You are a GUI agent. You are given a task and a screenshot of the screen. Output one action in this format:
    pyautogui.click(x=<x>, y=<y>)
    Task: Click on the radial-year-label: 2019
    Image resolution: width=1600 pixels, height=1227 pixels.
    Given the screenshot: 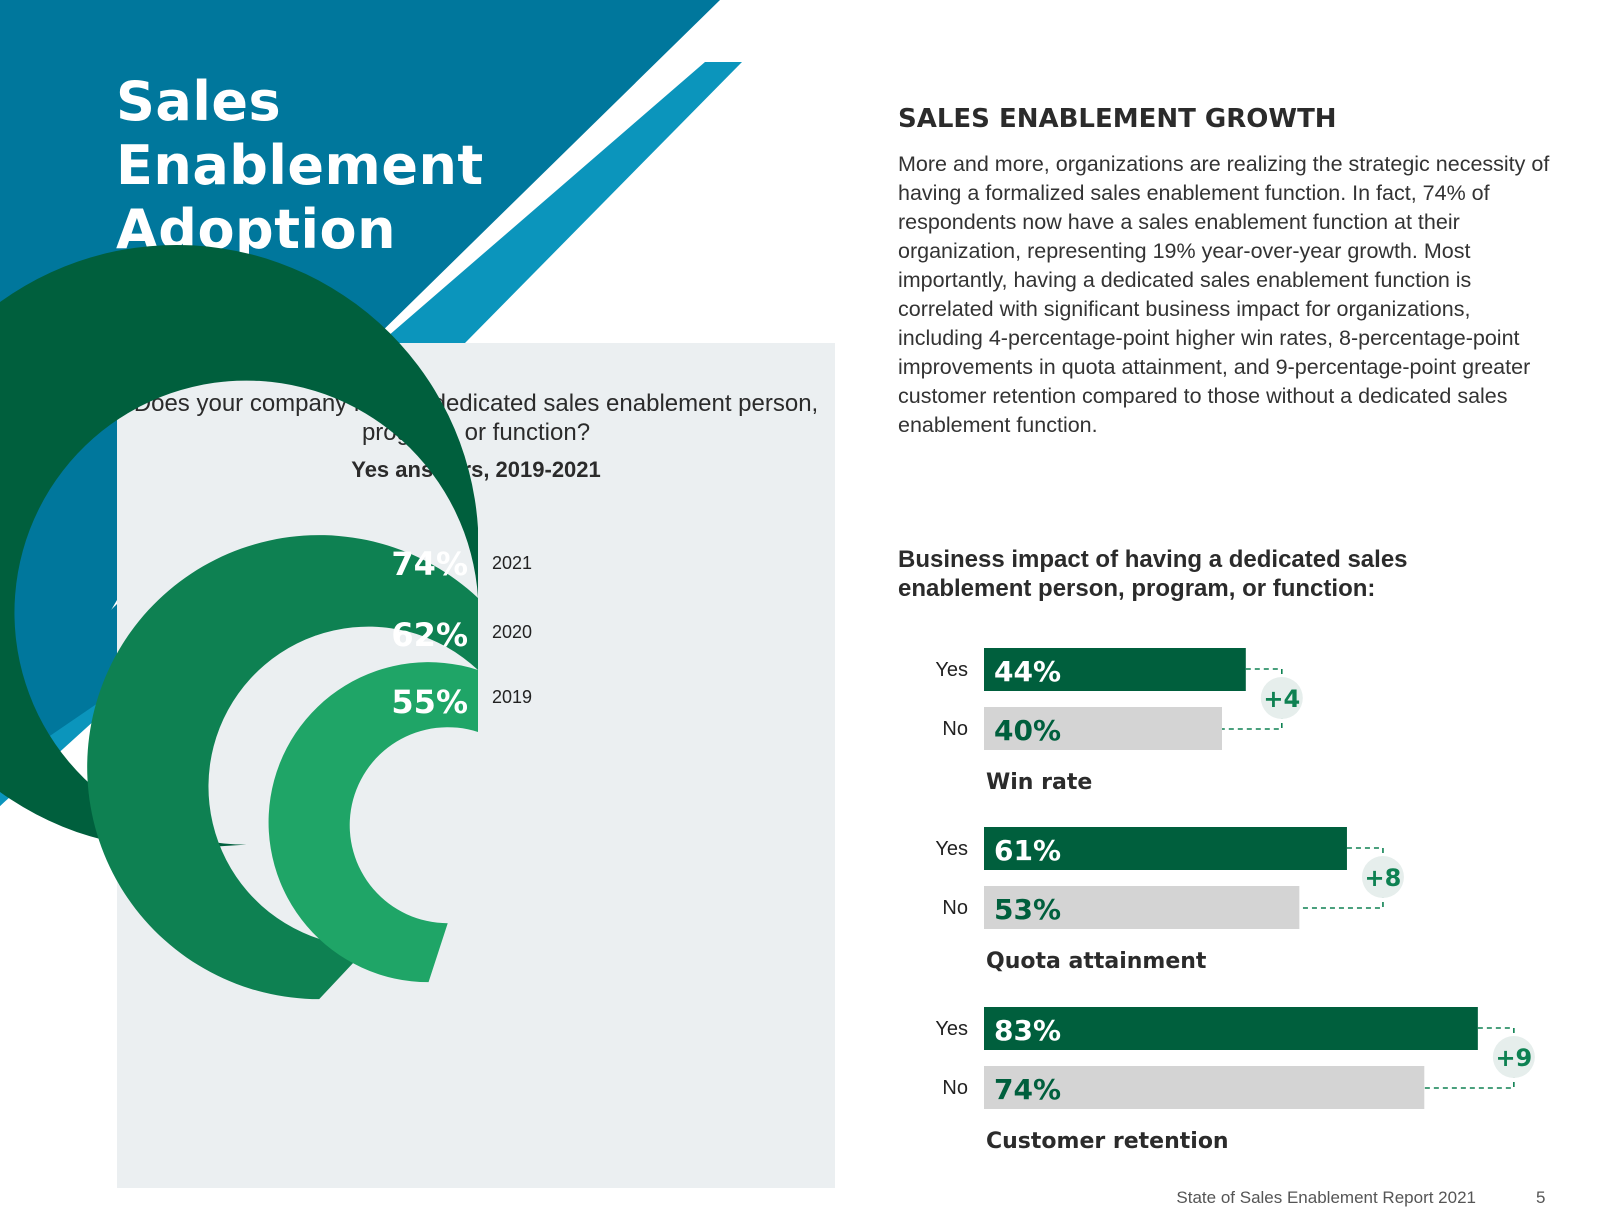 What is the action you would take?
    pyautogui.click(x=512, y=697)
    